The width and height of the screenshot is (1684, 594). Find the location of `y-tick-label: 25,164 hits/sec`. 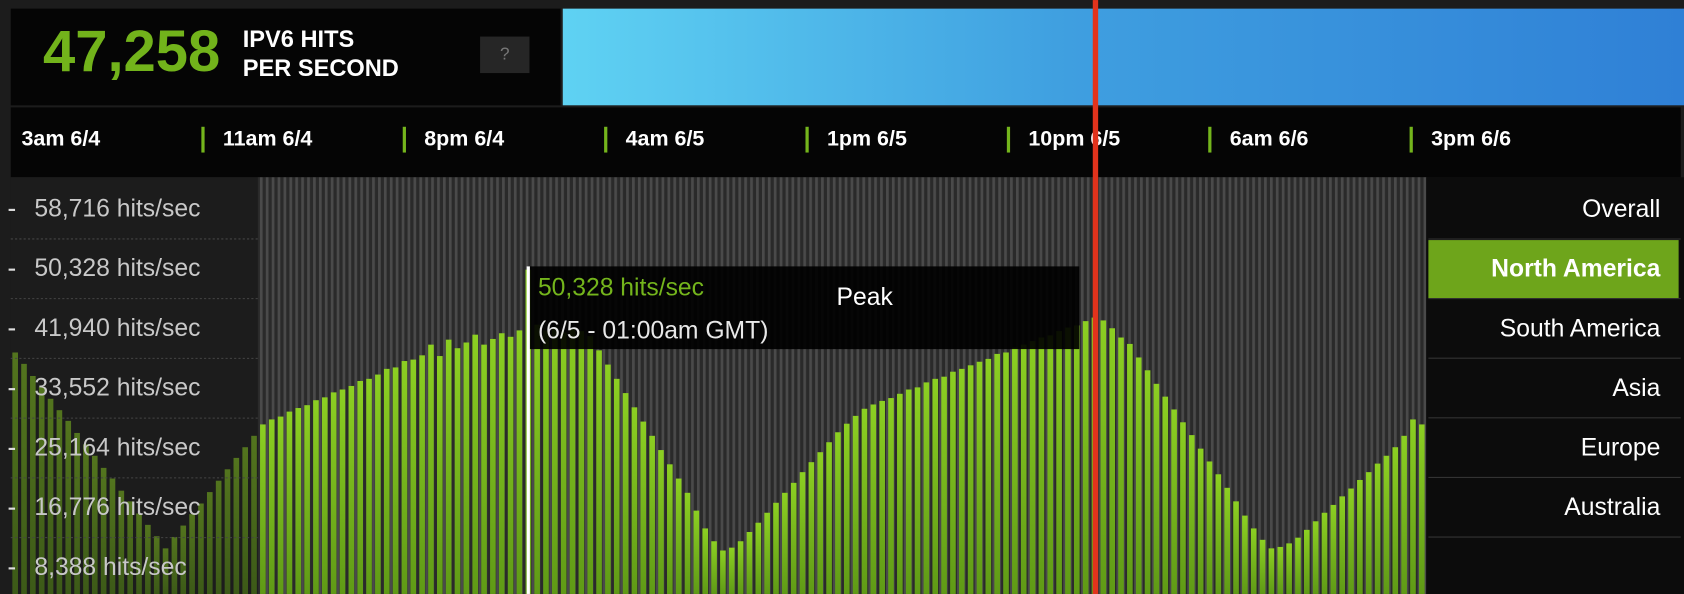

y-tick-label: 25,164 hits/sec is located at coordinates (117, 447).